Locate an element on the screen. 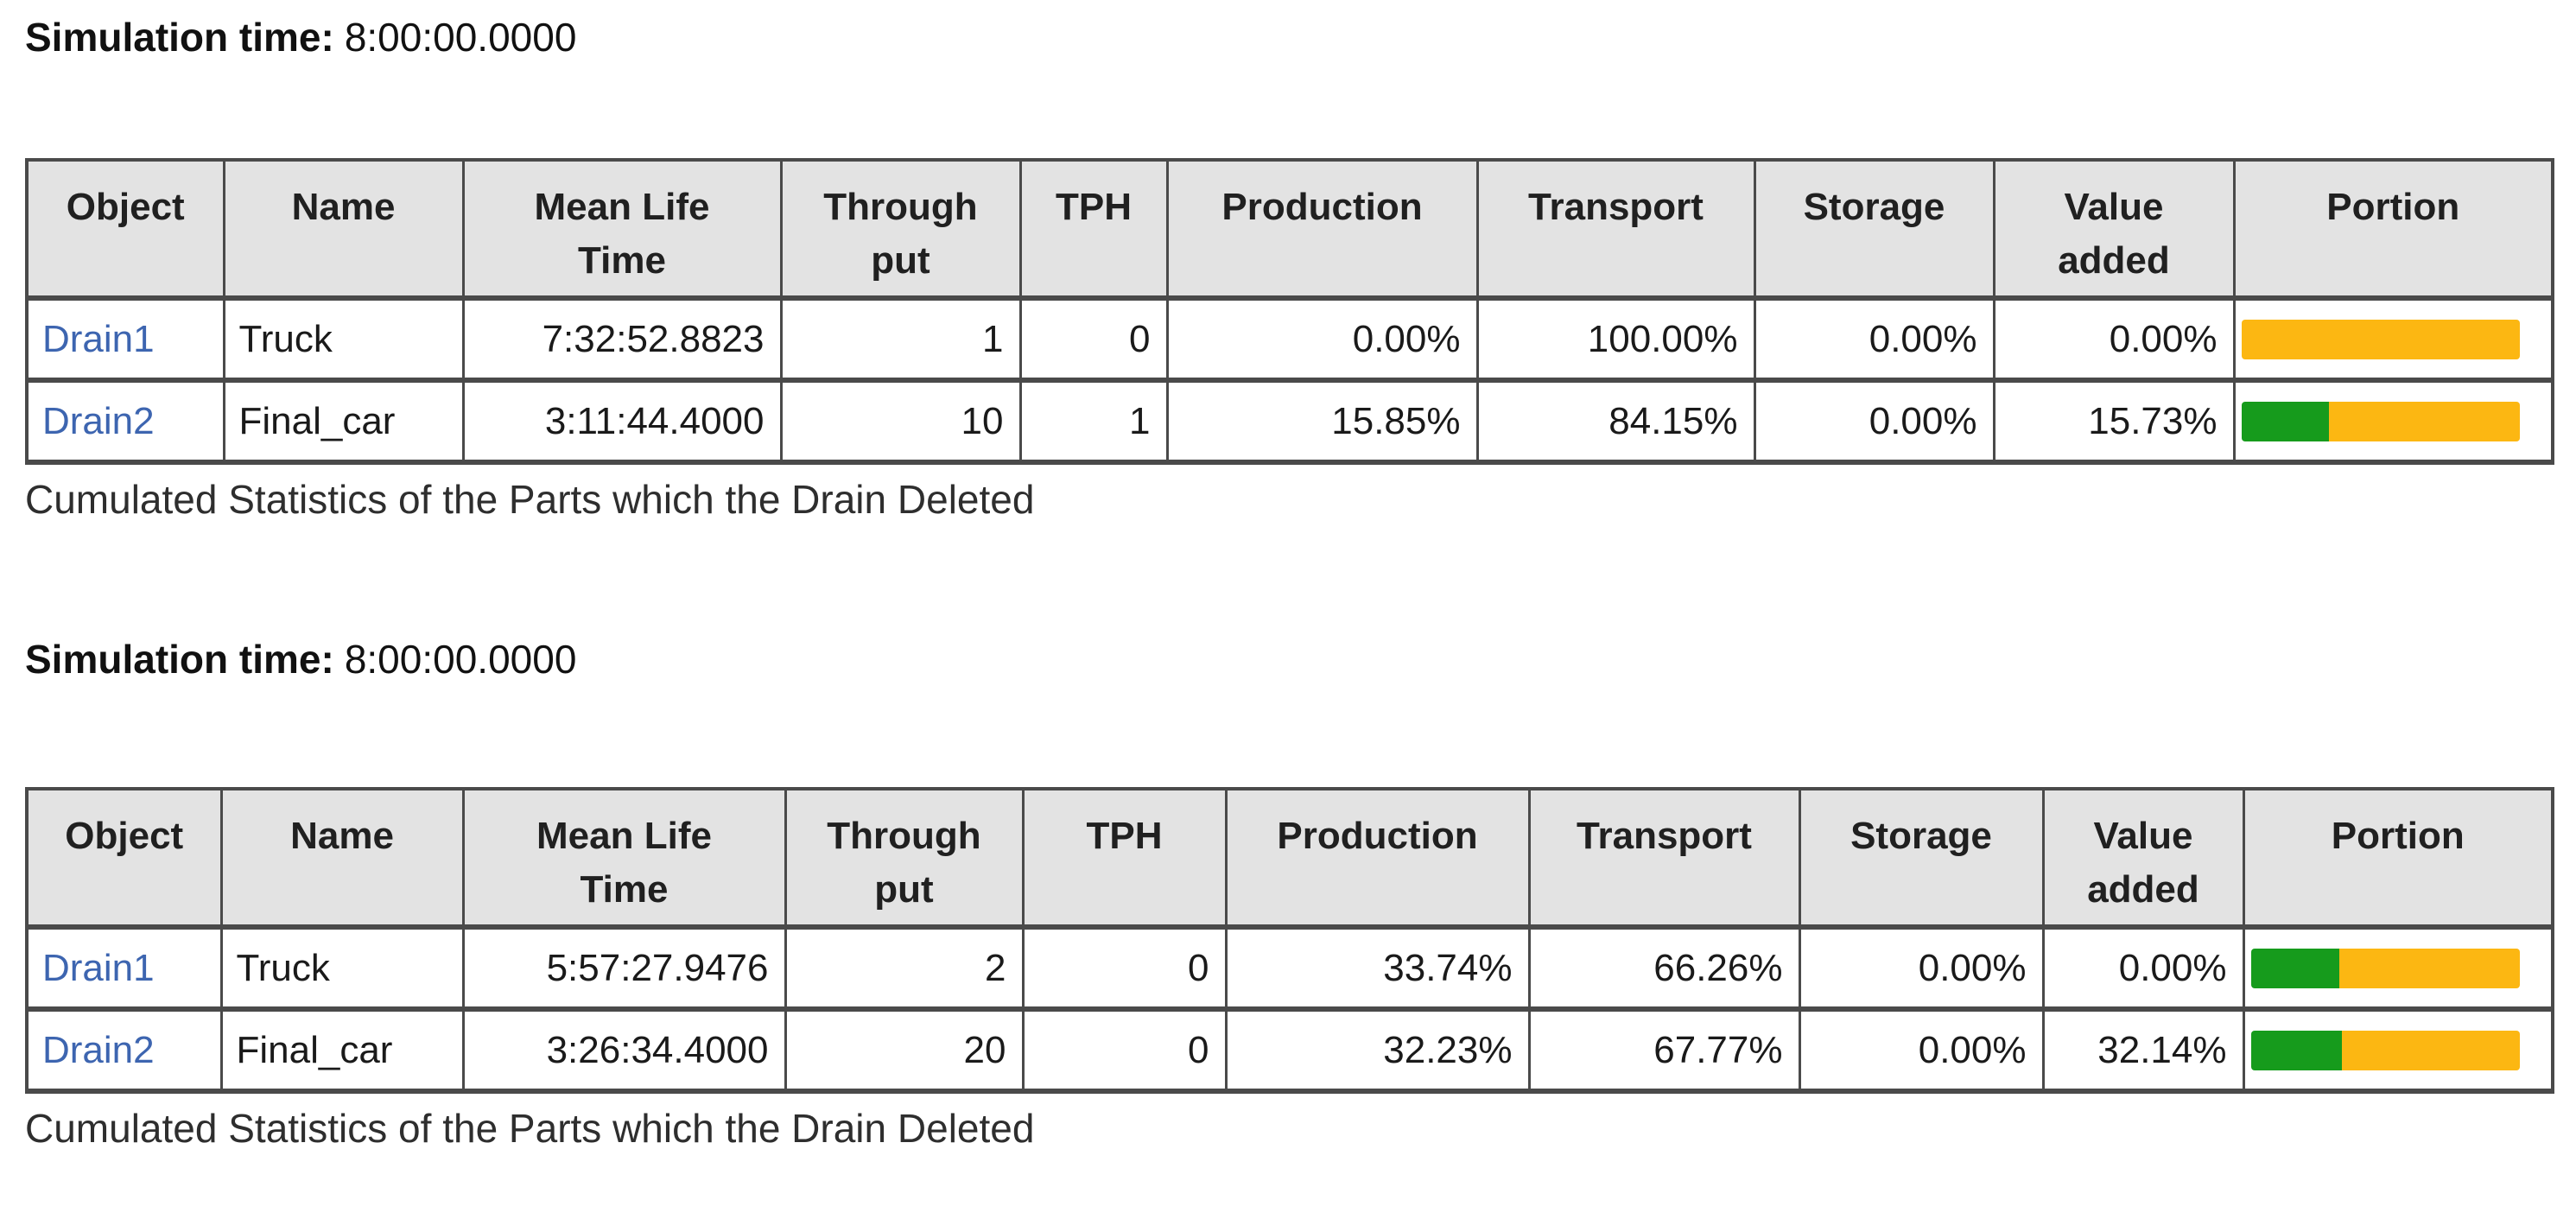 This screenshot has height=1219, width=2576. cell-production: 15.85% is located at coordinates (1322, 421).